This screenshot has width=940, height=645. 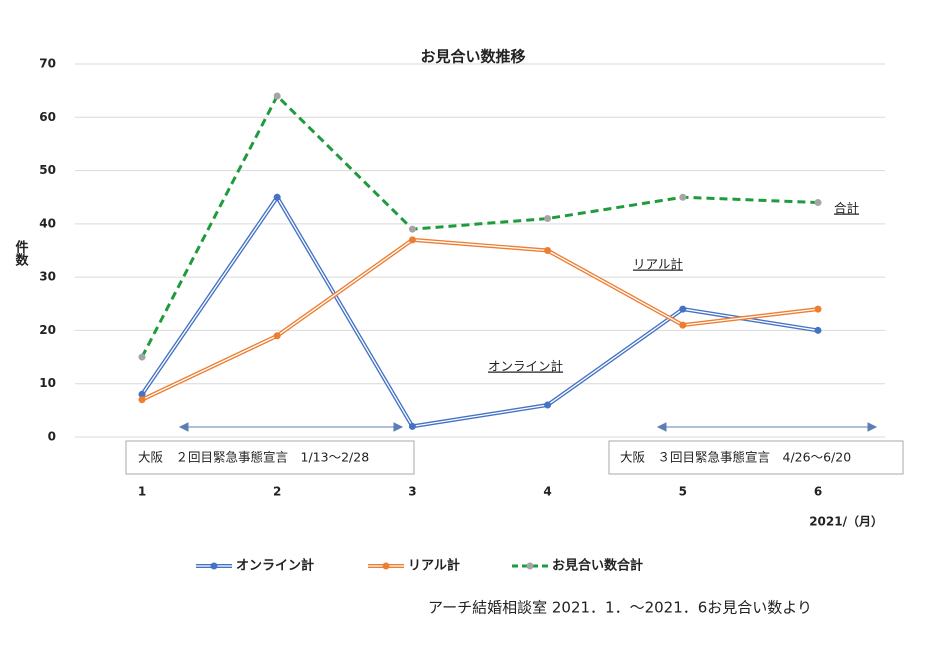 What do you see at coordinates (47, 117) in the screenshot?
I see `y-tick-label: 60` at bounding box center [47, 117].